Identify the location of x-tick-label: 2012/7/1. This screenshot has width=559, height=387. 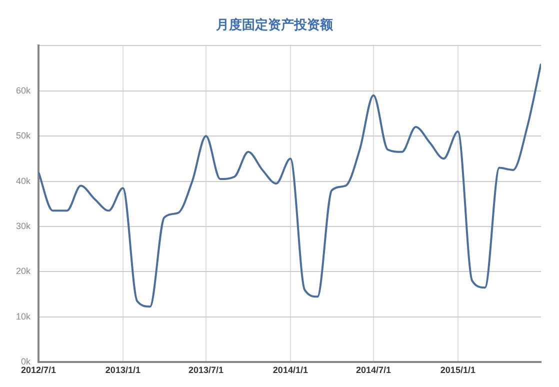
(38, 370).